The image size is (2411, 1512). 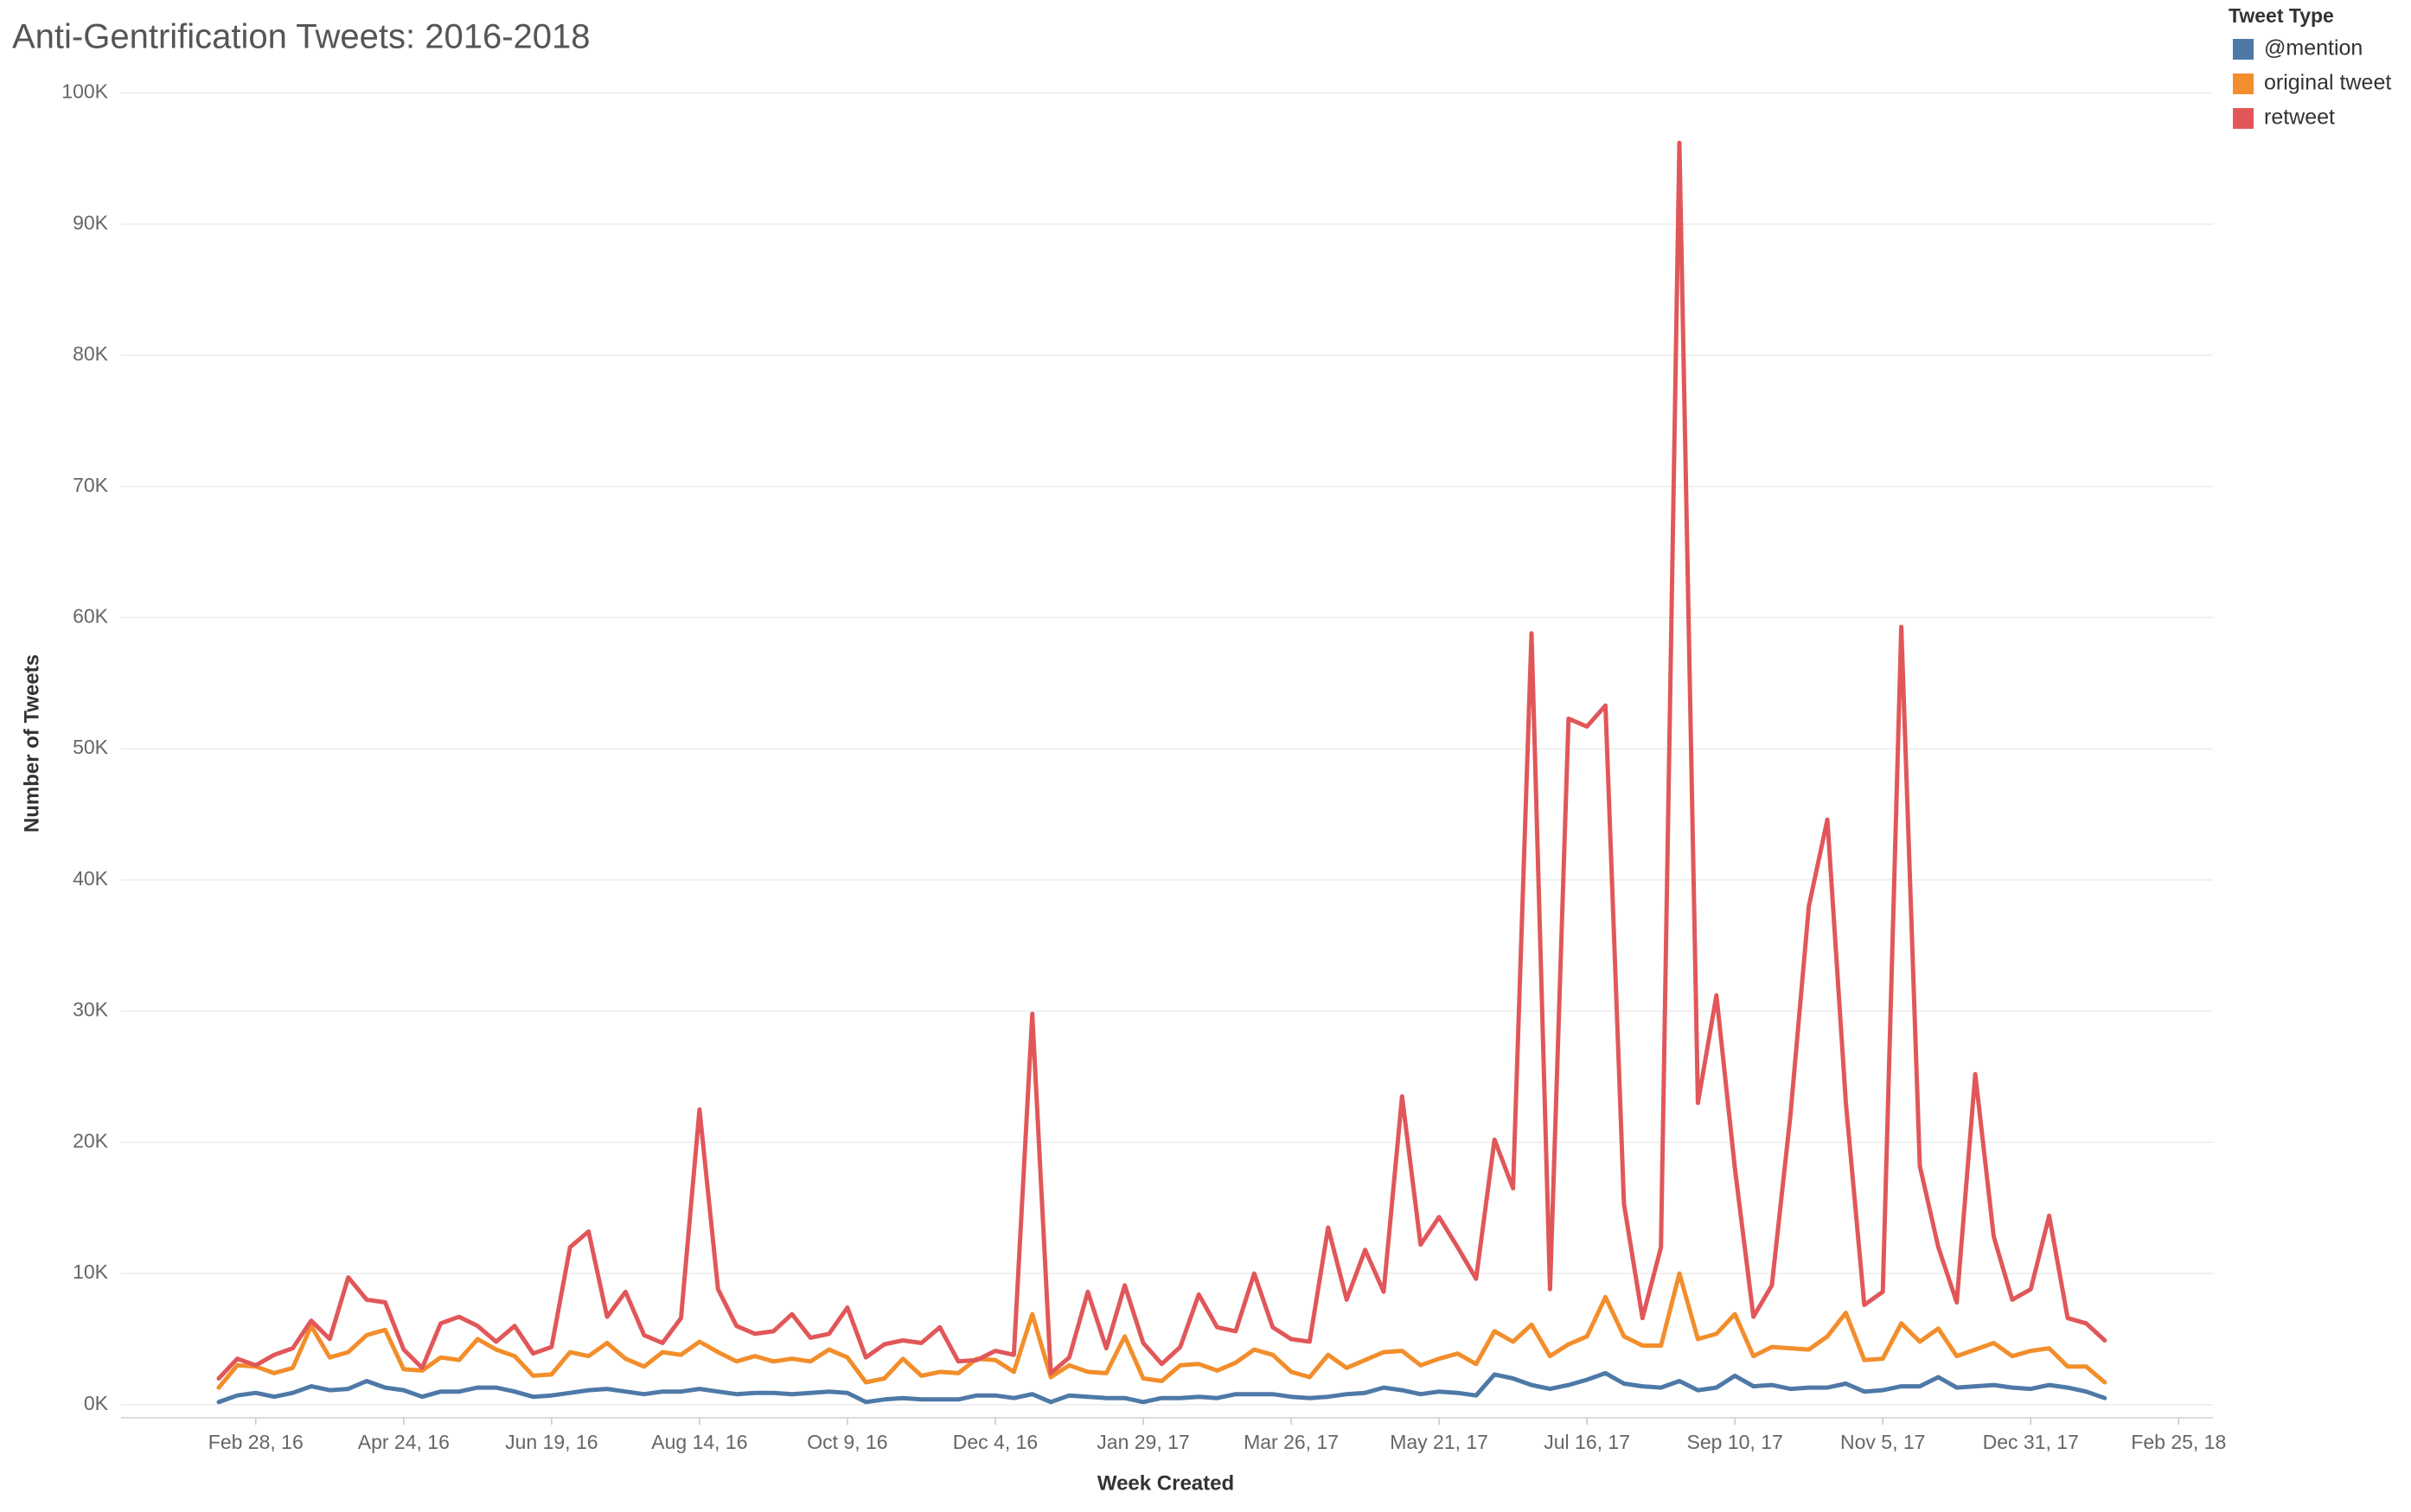 I want to click on y-tick-label: 90K, so click(x=91, y=222).